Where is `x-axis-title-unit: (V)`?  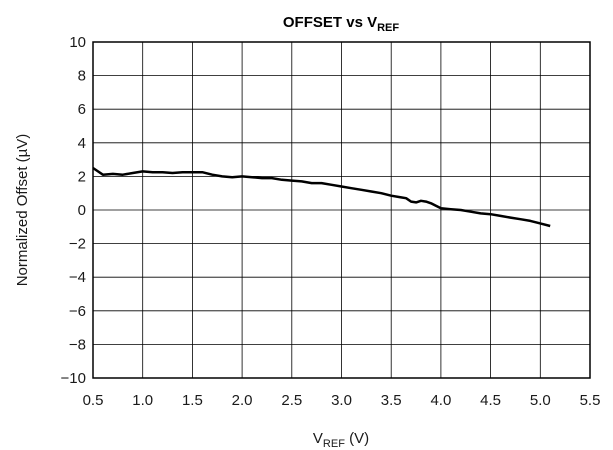 x-axis-title-unit: (V) is located at coordinates (357, 438).